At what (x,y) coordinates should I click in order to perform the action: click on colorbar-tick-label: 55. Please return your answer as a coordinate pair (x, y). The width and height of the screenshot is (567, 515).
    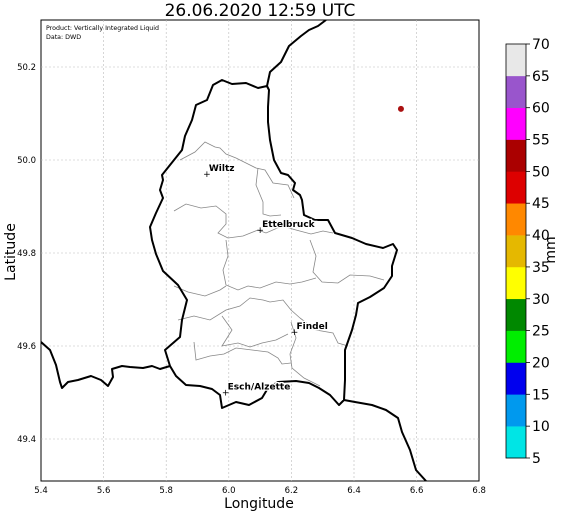
    Looking at the image, I should click on (541, 141).